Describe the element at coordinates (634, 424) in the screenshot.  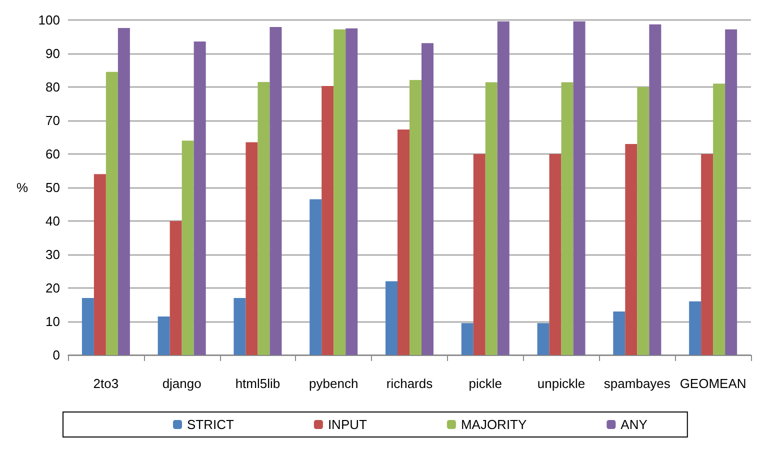
I see `legend-label: ANY` at that location.